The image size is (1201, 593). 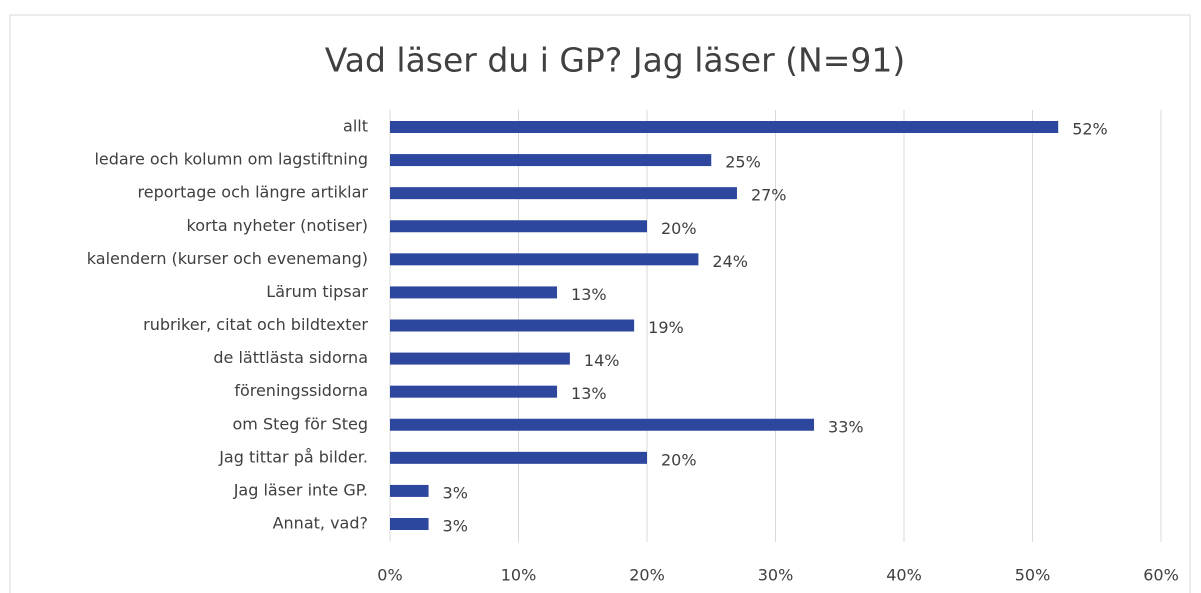 I want to click on data-label: 19%, so click(x=666, y=327).